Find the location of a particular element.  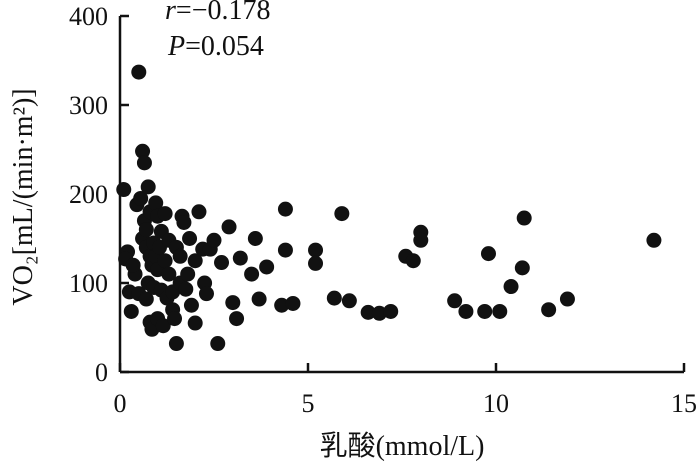

y-tick-label: 200 is located at coordinates (88, 194).